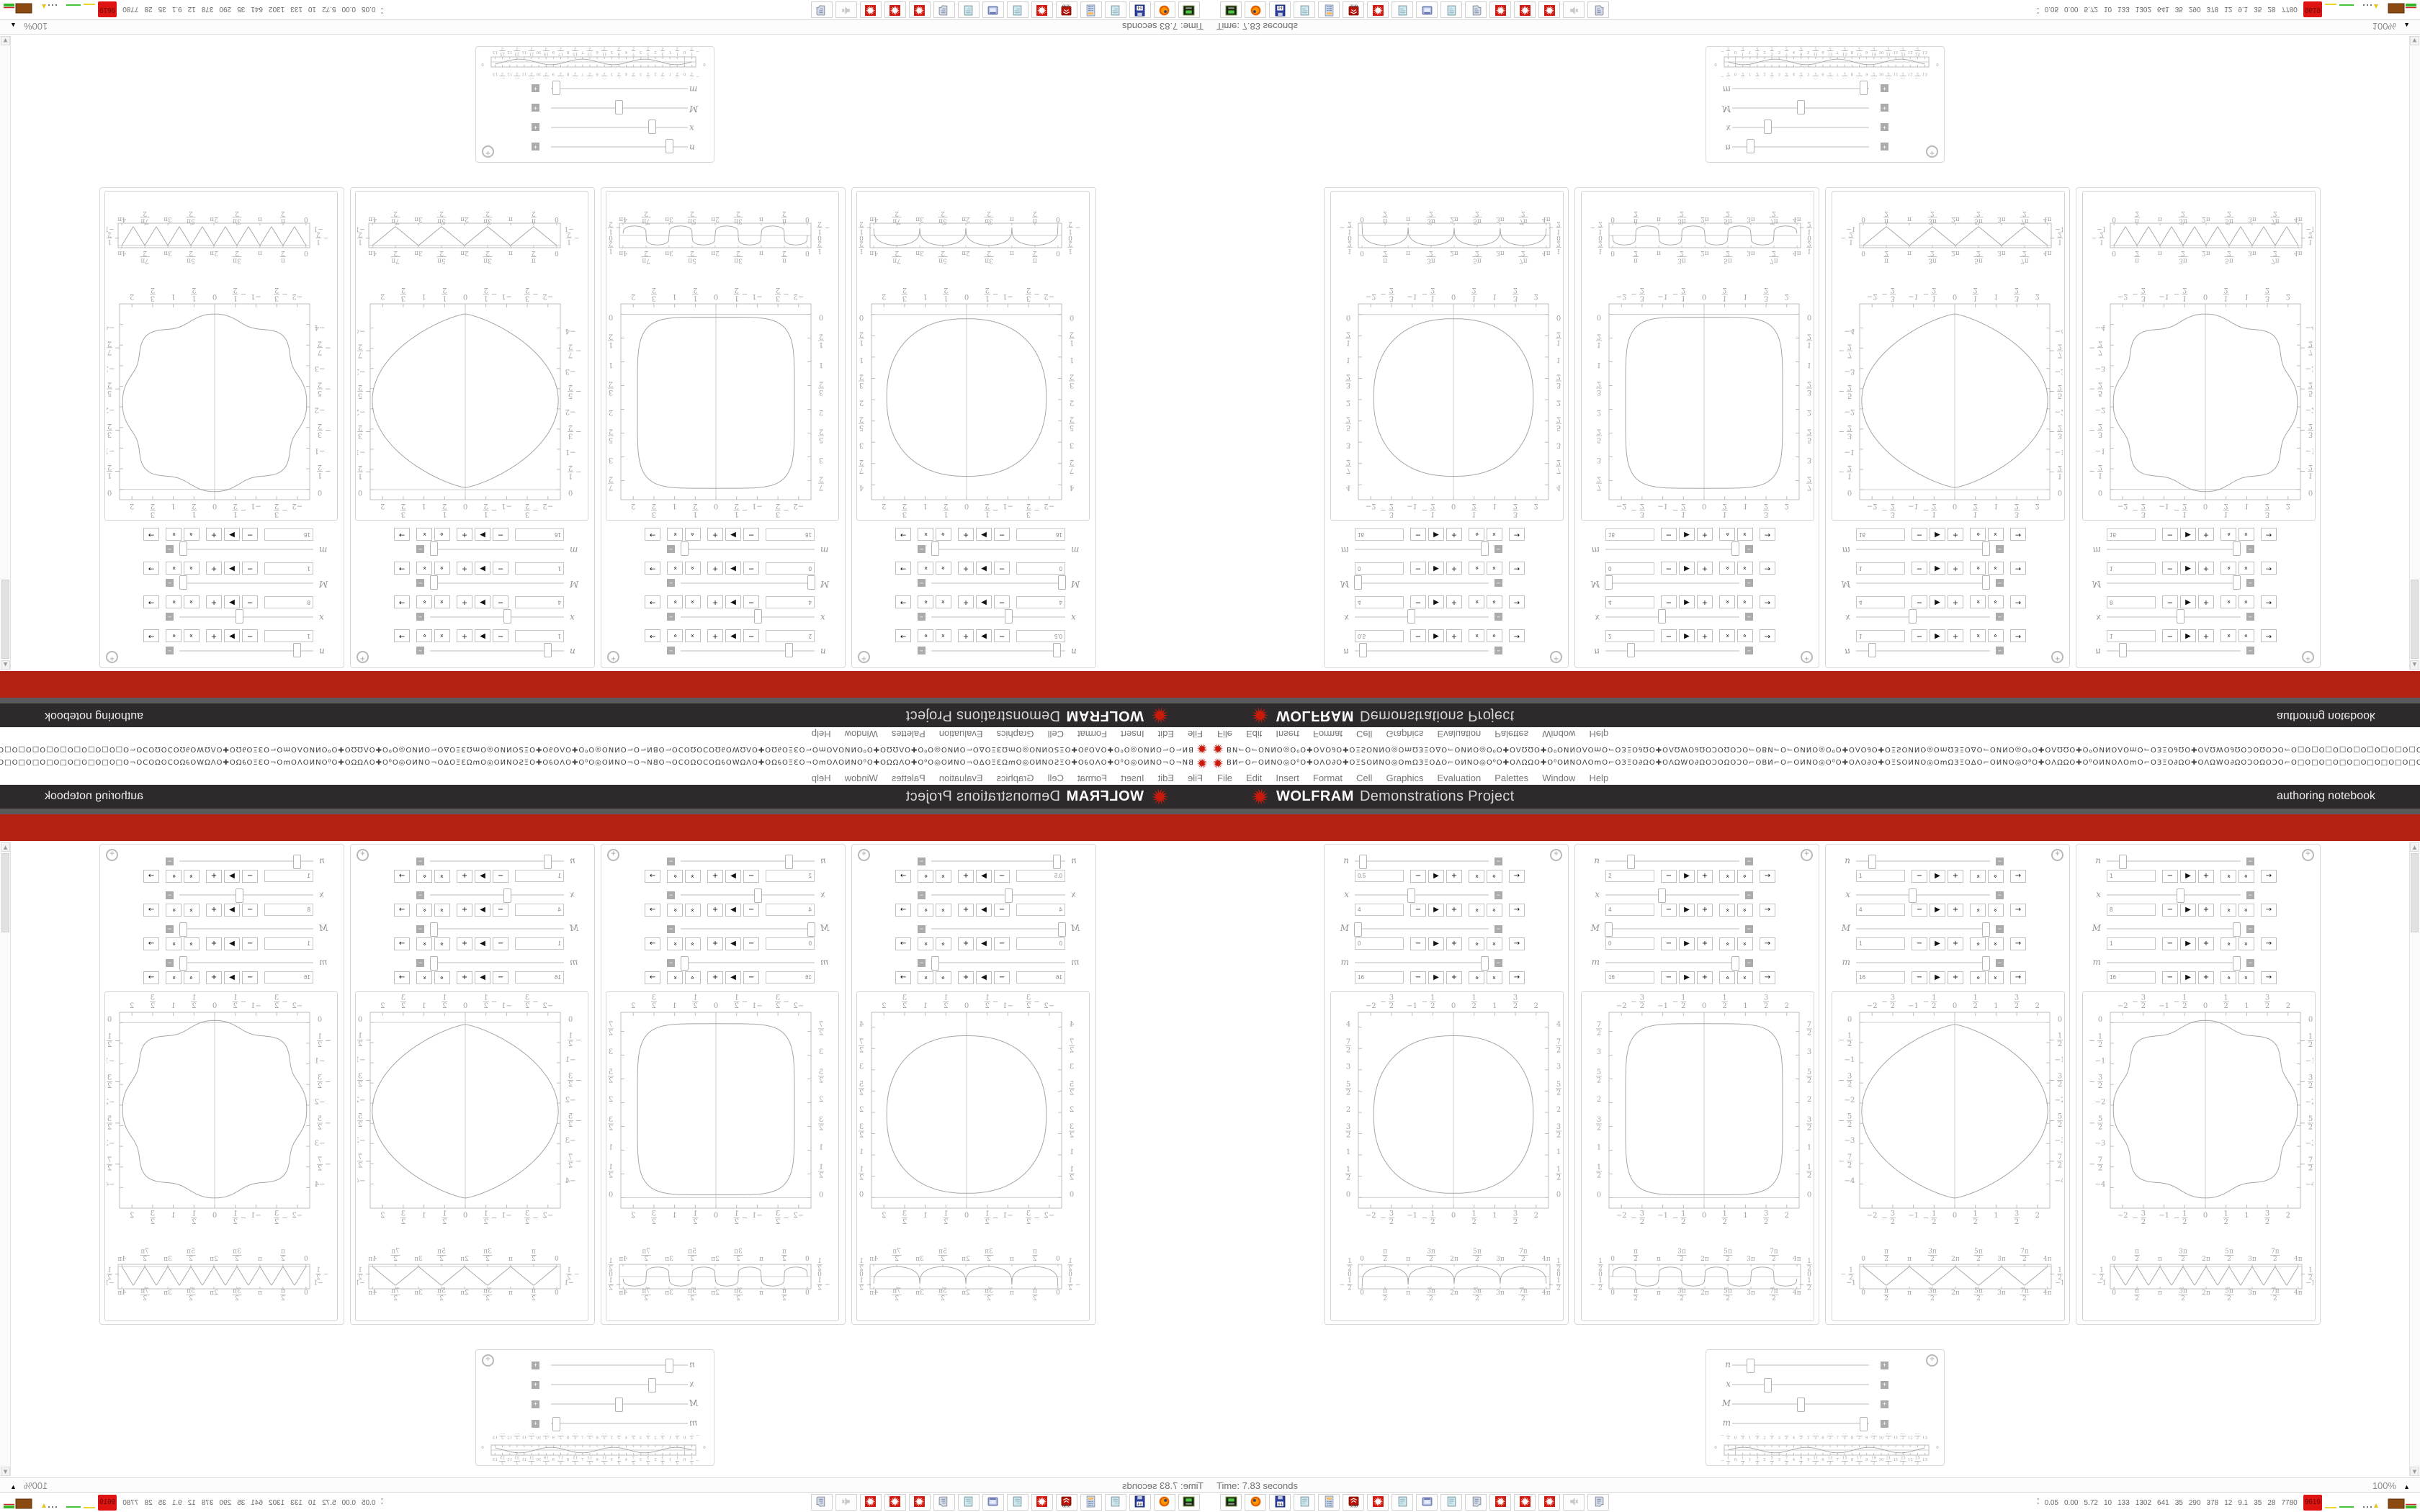  Describe the element at coordinates (748, 963) in the screenshot. I see `slider-m` at that location.